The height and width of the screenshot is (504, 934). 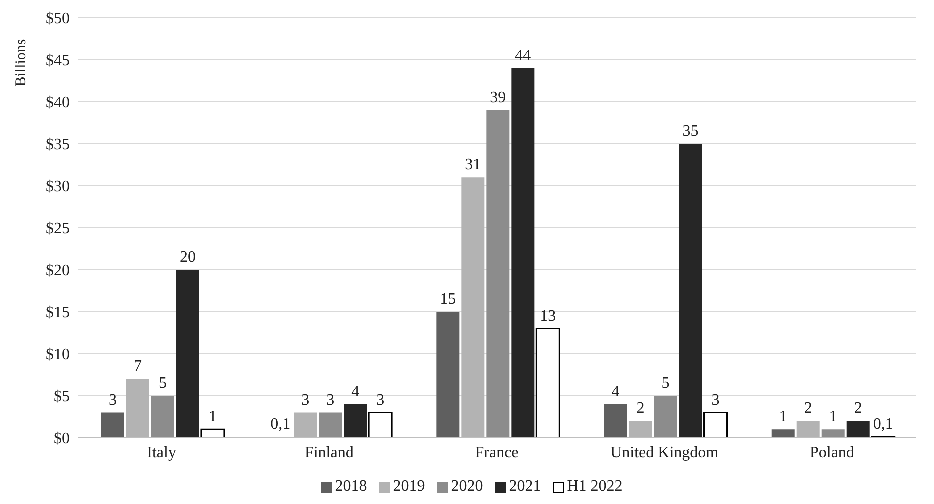 What do you see at coordinates (58, 145) in the screenshot?
I see `y-tick-label: $35` at bounding box center [58, 145].